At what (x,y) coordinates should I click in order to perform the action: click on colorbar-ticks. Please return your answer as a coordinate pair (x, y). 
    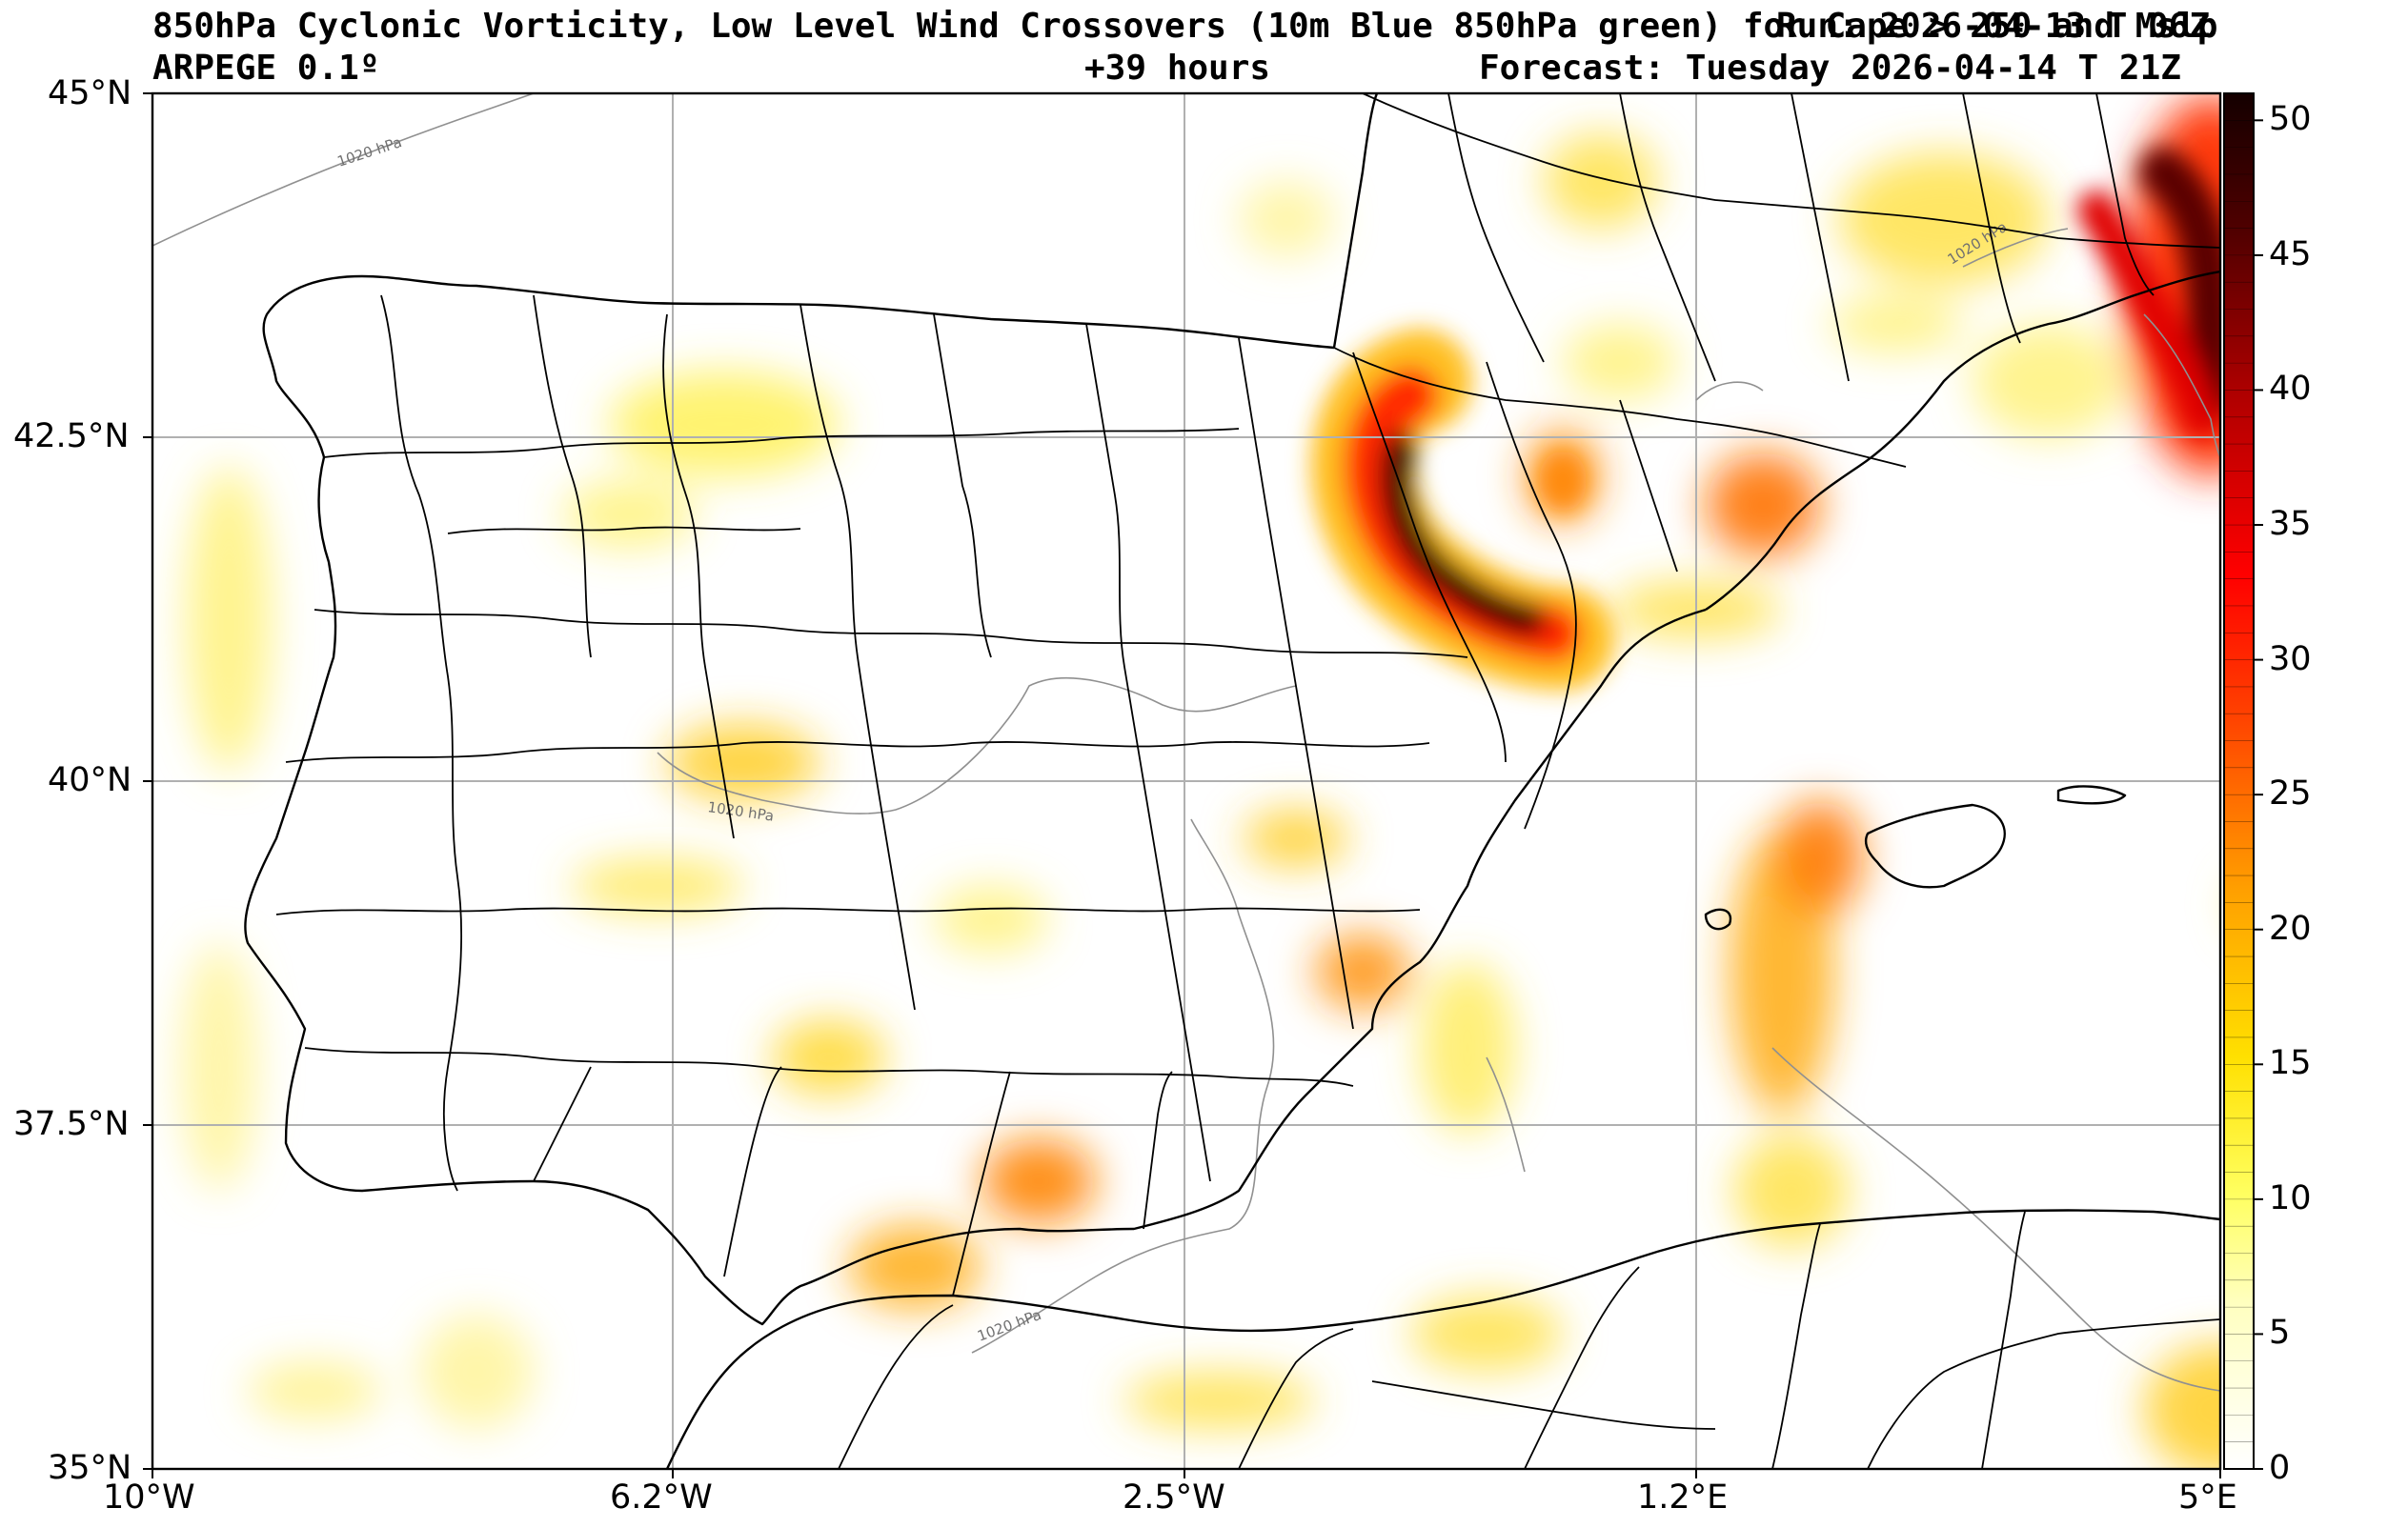
    Looking at the image, I should click on (2244, 781).